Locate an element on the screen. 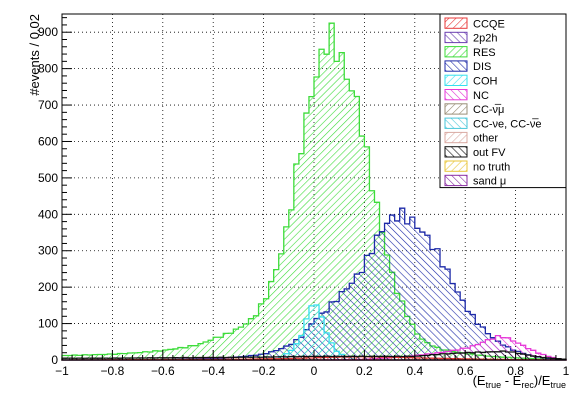 This screenshot has width=587, height=405. legend-entry: sand μ is located at coordinates (475, 181).